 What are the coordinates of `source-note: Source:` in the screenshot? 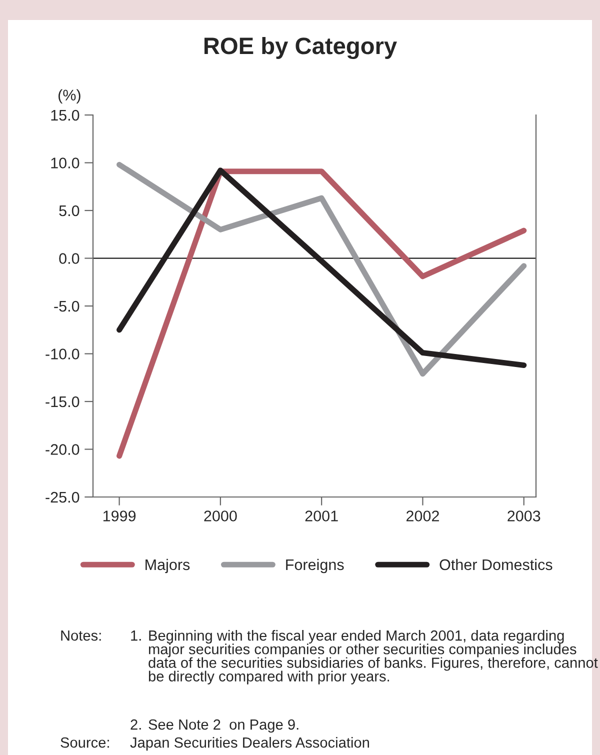 It's located at (84, 742).